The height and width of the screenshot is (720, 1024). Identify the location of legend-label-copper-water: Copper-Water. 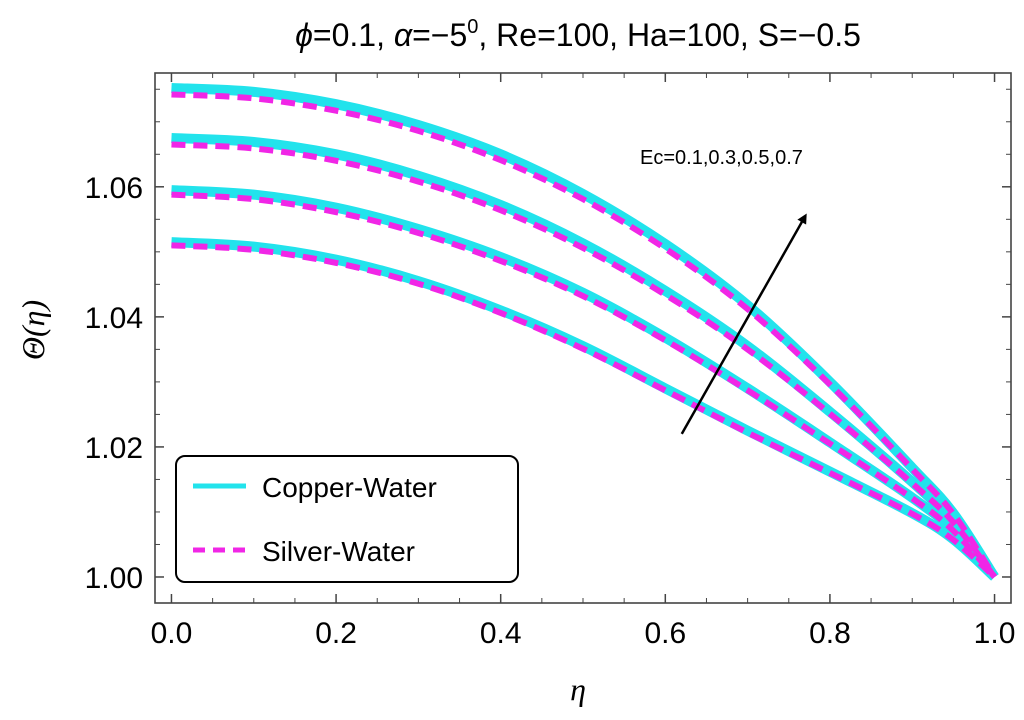
(349, 487).